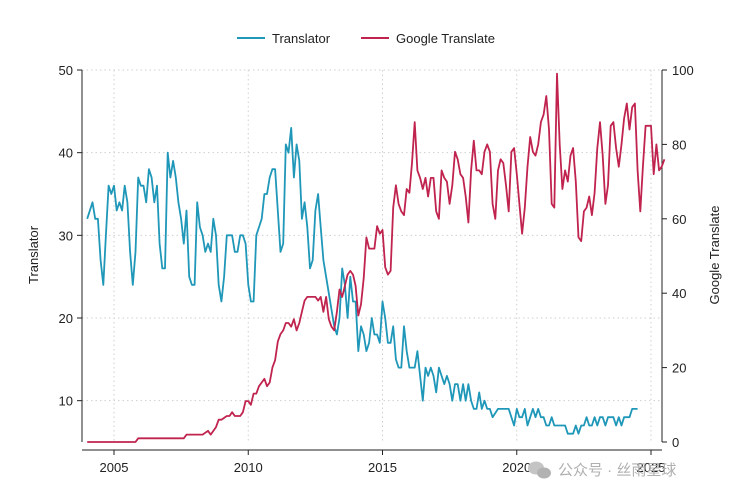  Describe the element at coordinates (66, 153) in the screenshot. I see `y-tick-label: 40` at that location.